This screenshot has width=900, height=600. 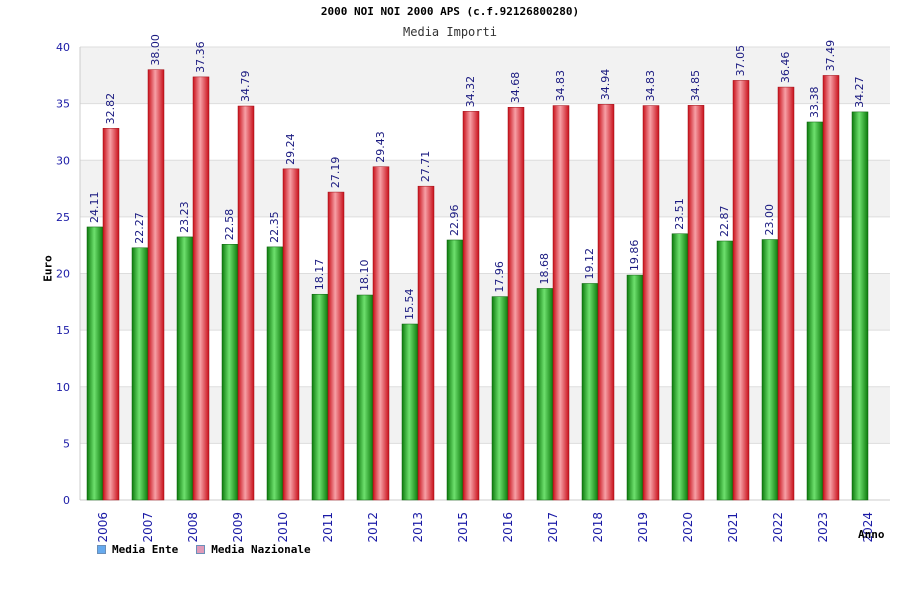 I want to click on x-tick-label: 2018, so click(x=598, y=527).